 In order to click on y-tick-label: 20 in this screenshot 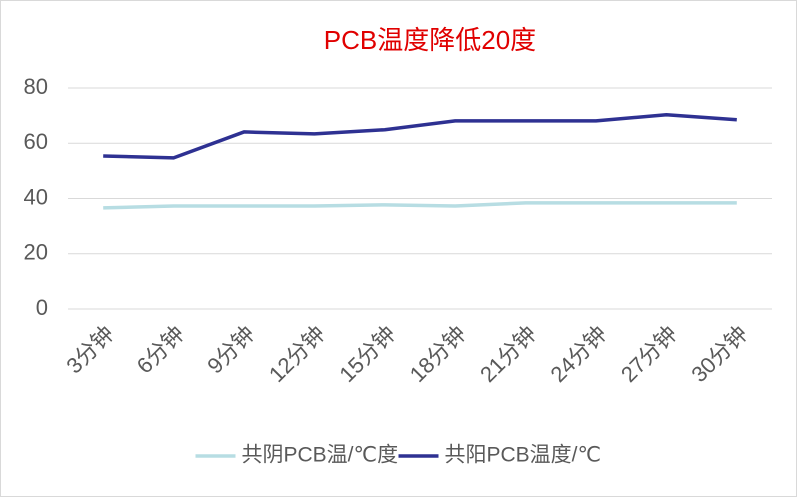, I will do `click(36, 252)`.